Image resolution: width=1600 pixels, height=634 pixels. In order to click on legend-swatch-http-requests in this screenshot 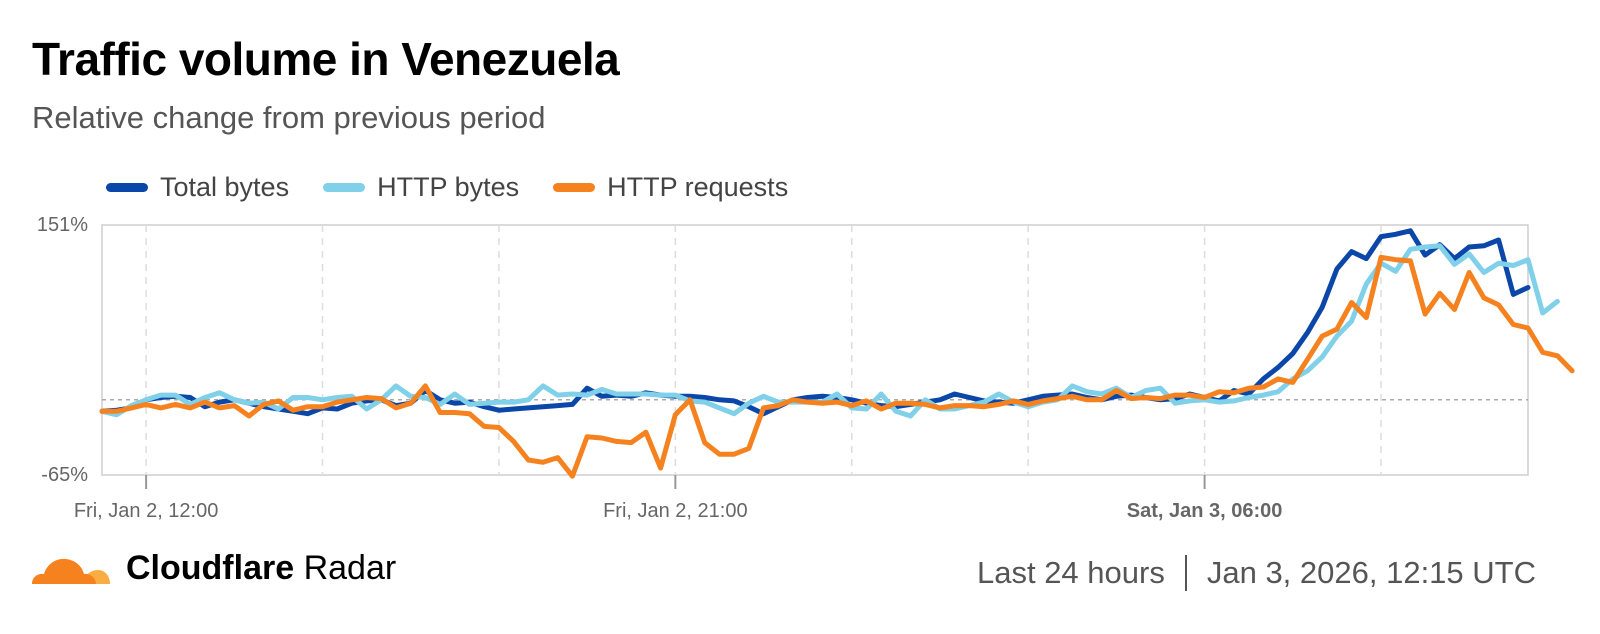, I will do `click(574, 187)`.